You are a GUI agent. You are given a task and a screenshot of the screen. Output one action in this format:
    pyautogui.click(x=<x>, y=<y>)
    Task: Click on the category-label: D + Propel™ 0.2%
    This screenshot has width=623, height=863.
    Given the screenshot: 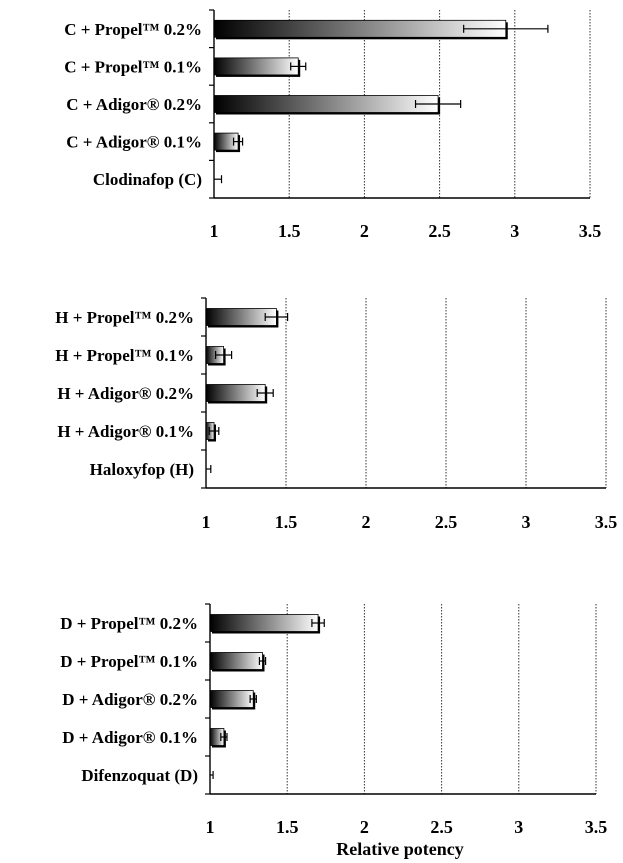 What is the action you would take?
    pyautogui.click(x=129, y=623)
    